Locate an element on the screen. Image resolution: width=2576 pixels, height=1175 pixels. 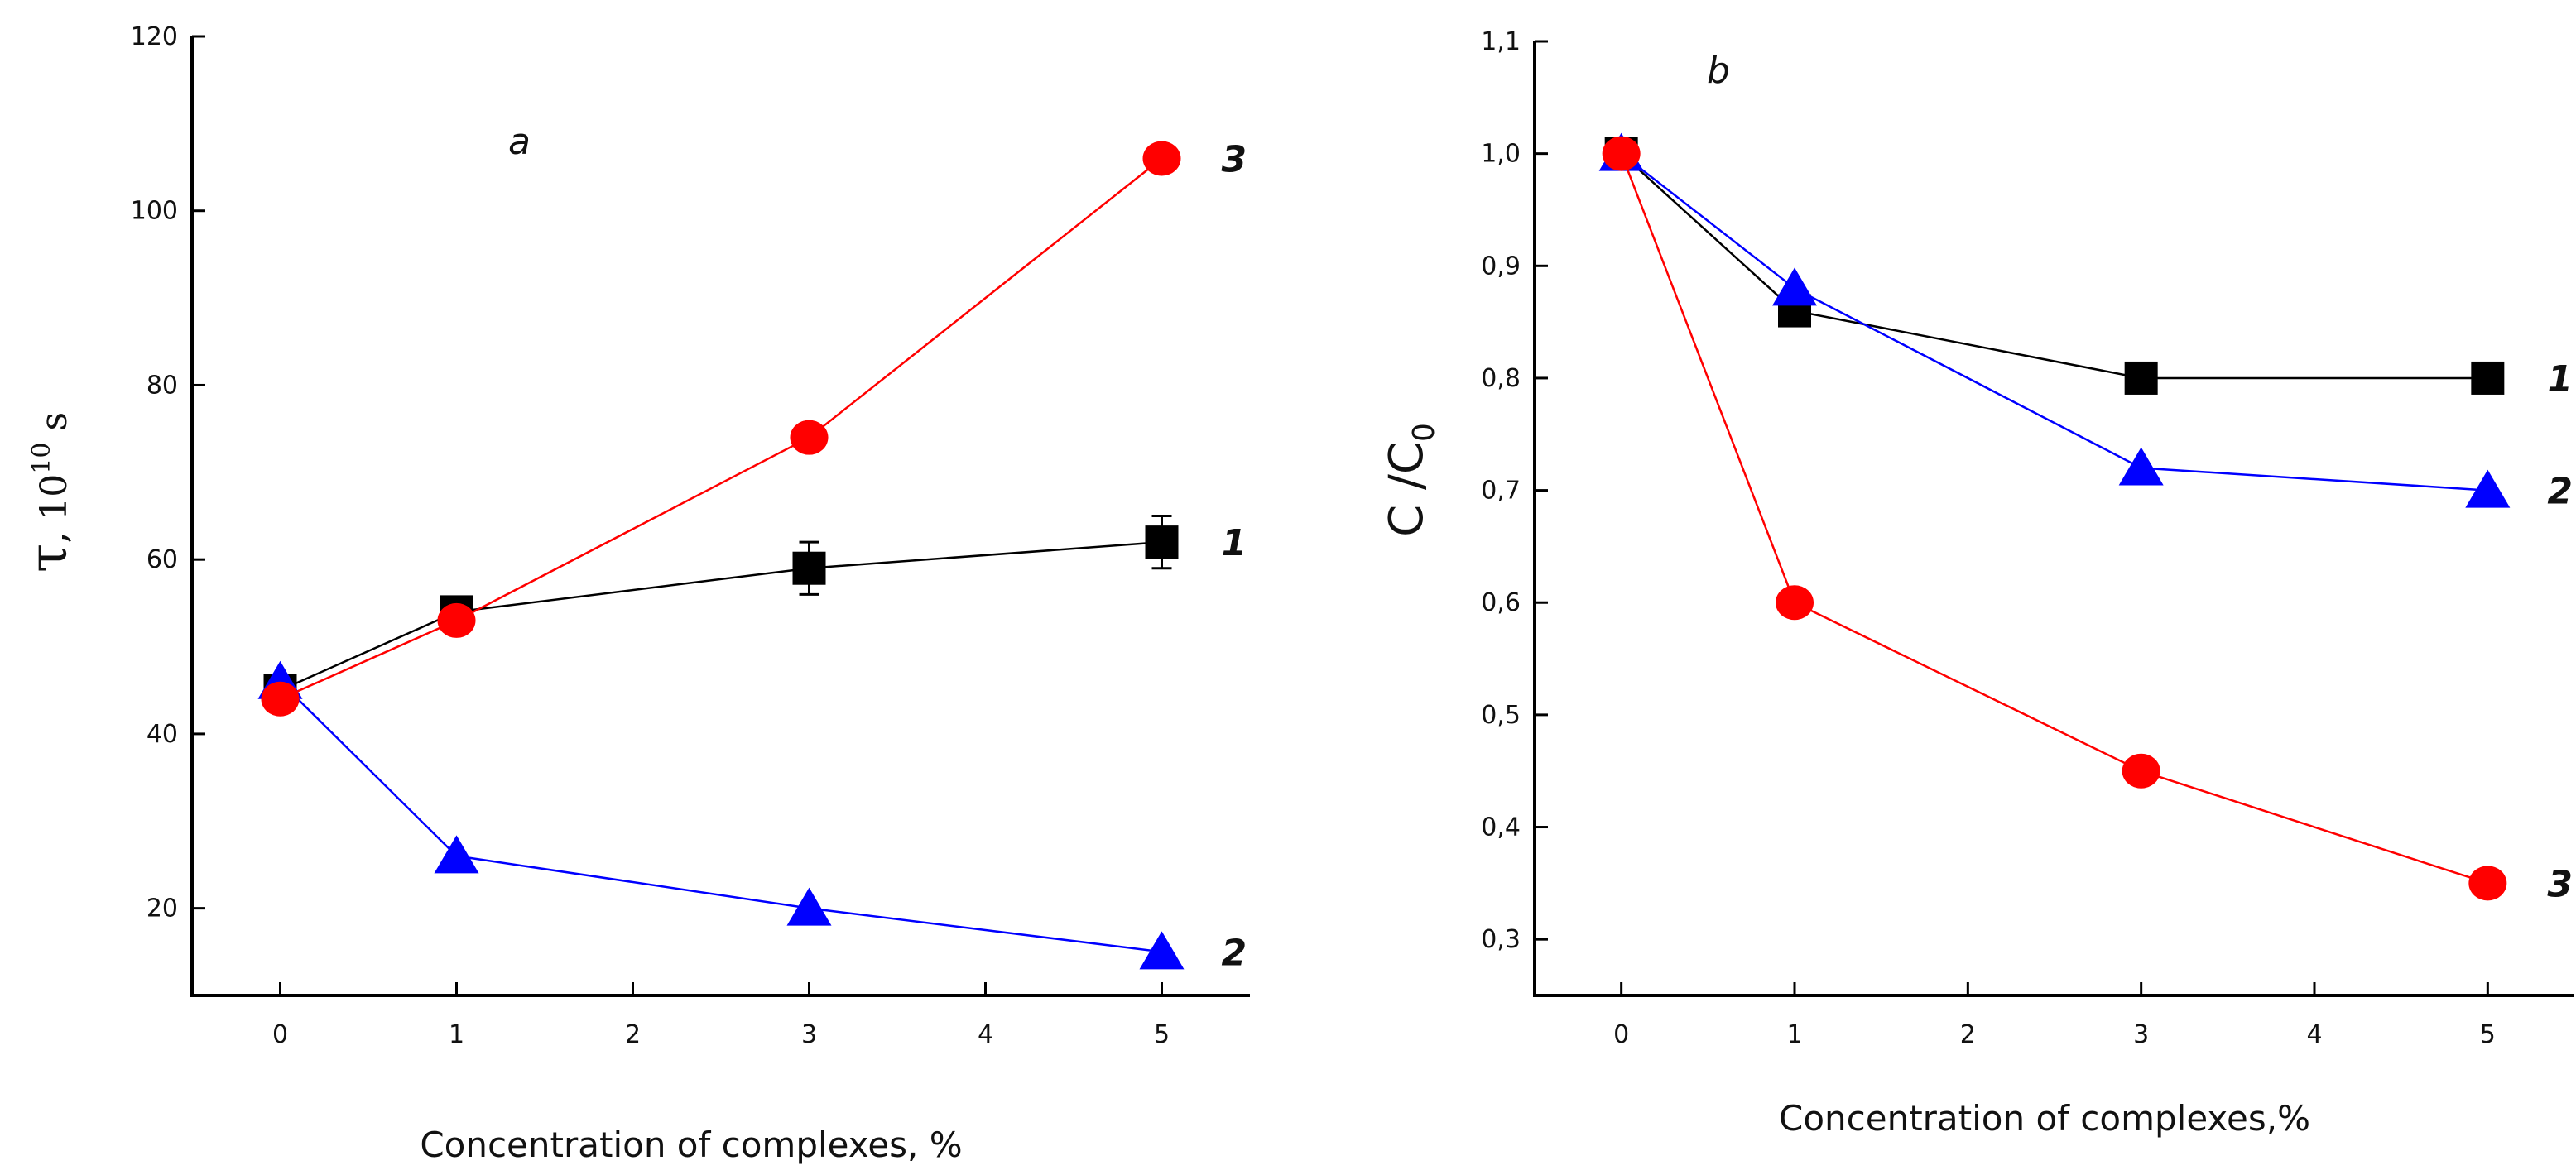
chart-a-series-3-label: 3 is located at coordinates (1234, 160).